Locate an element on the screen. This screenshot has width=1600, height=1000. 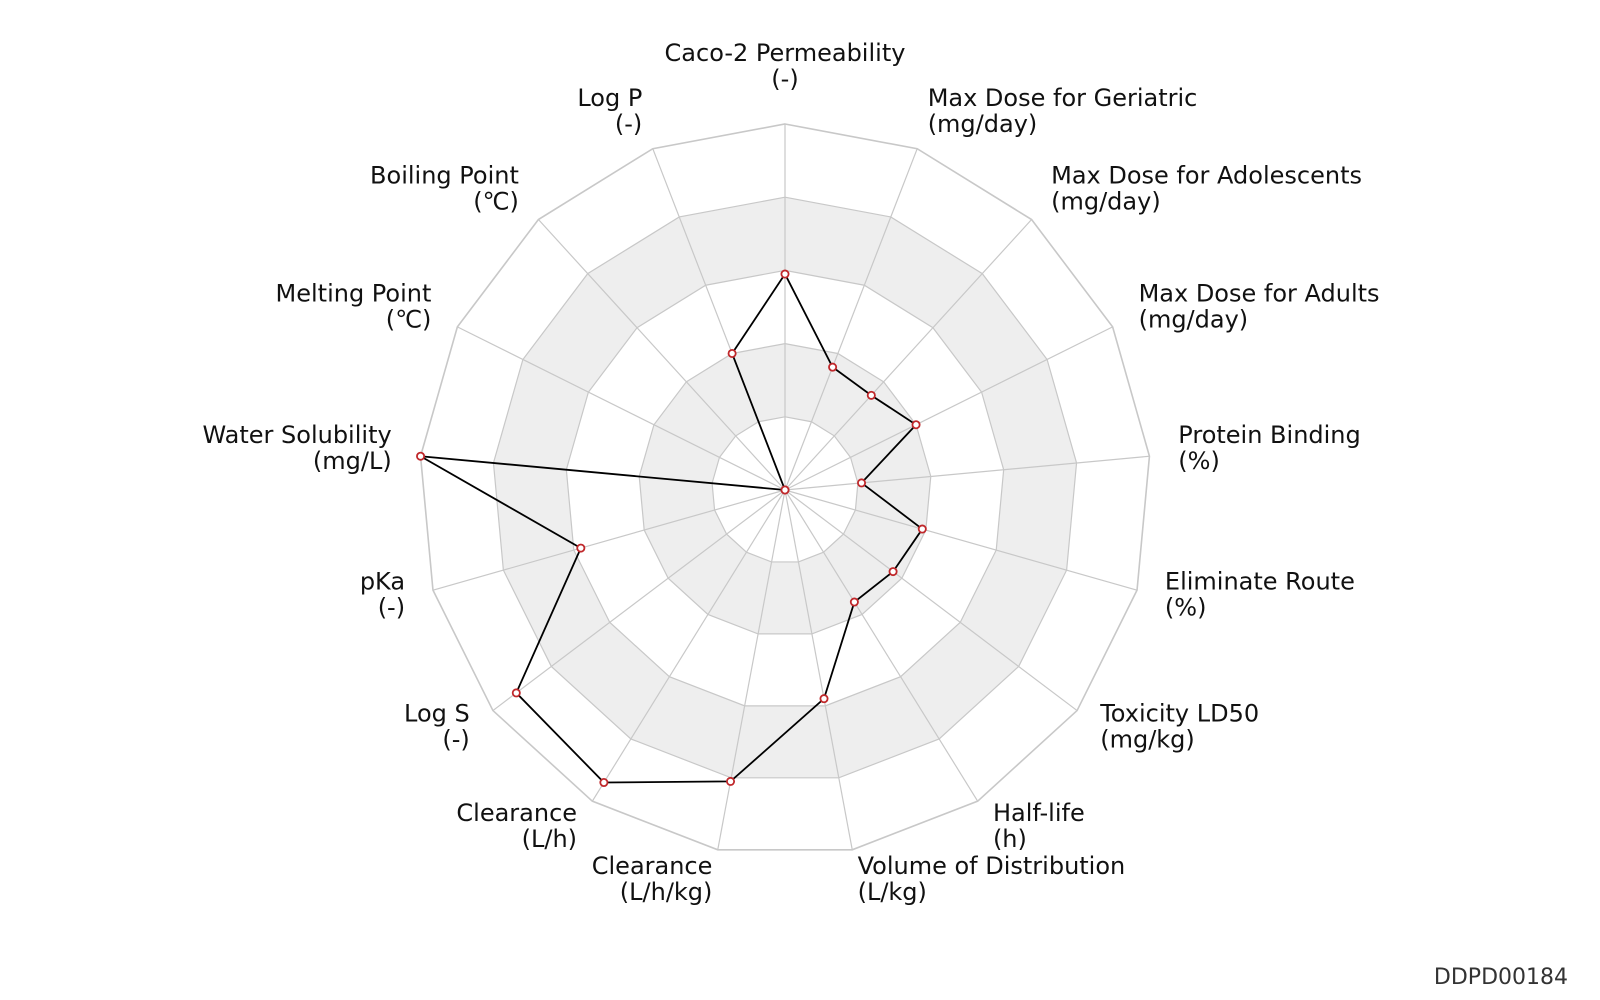
axis-label-unit: (h) is located at coordinates (1010, 839).